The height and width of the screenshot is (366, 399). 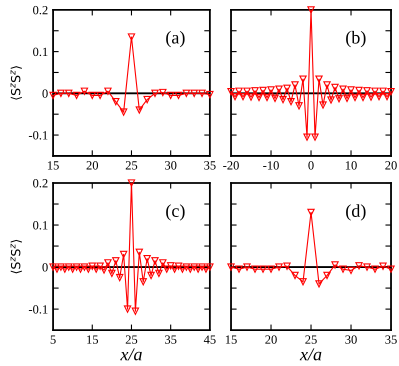 I want to click on x-tick-label: 10, so click(x=351, y=165).